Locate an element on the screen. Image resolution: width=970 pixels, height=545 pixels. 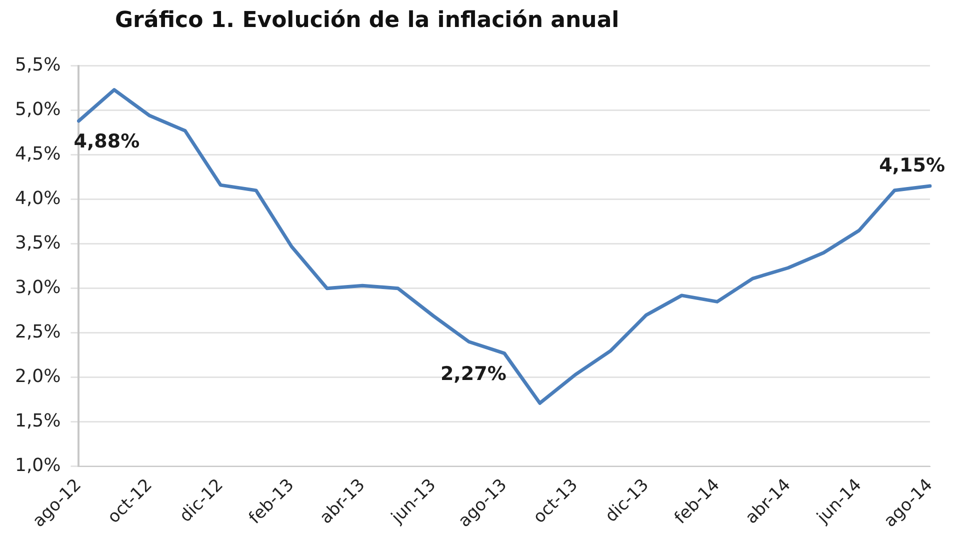
data-label: 4,88% is located at coordinates (107, 141).